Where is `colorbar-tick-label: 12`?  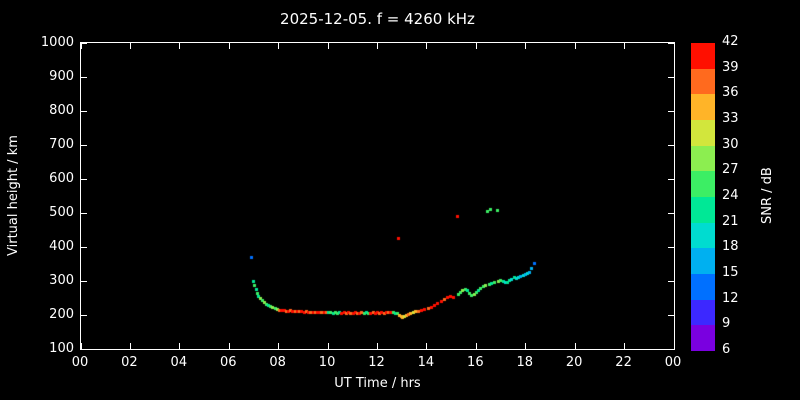 colorbar-tick-label: 12 is located at coordinates (730, 298).